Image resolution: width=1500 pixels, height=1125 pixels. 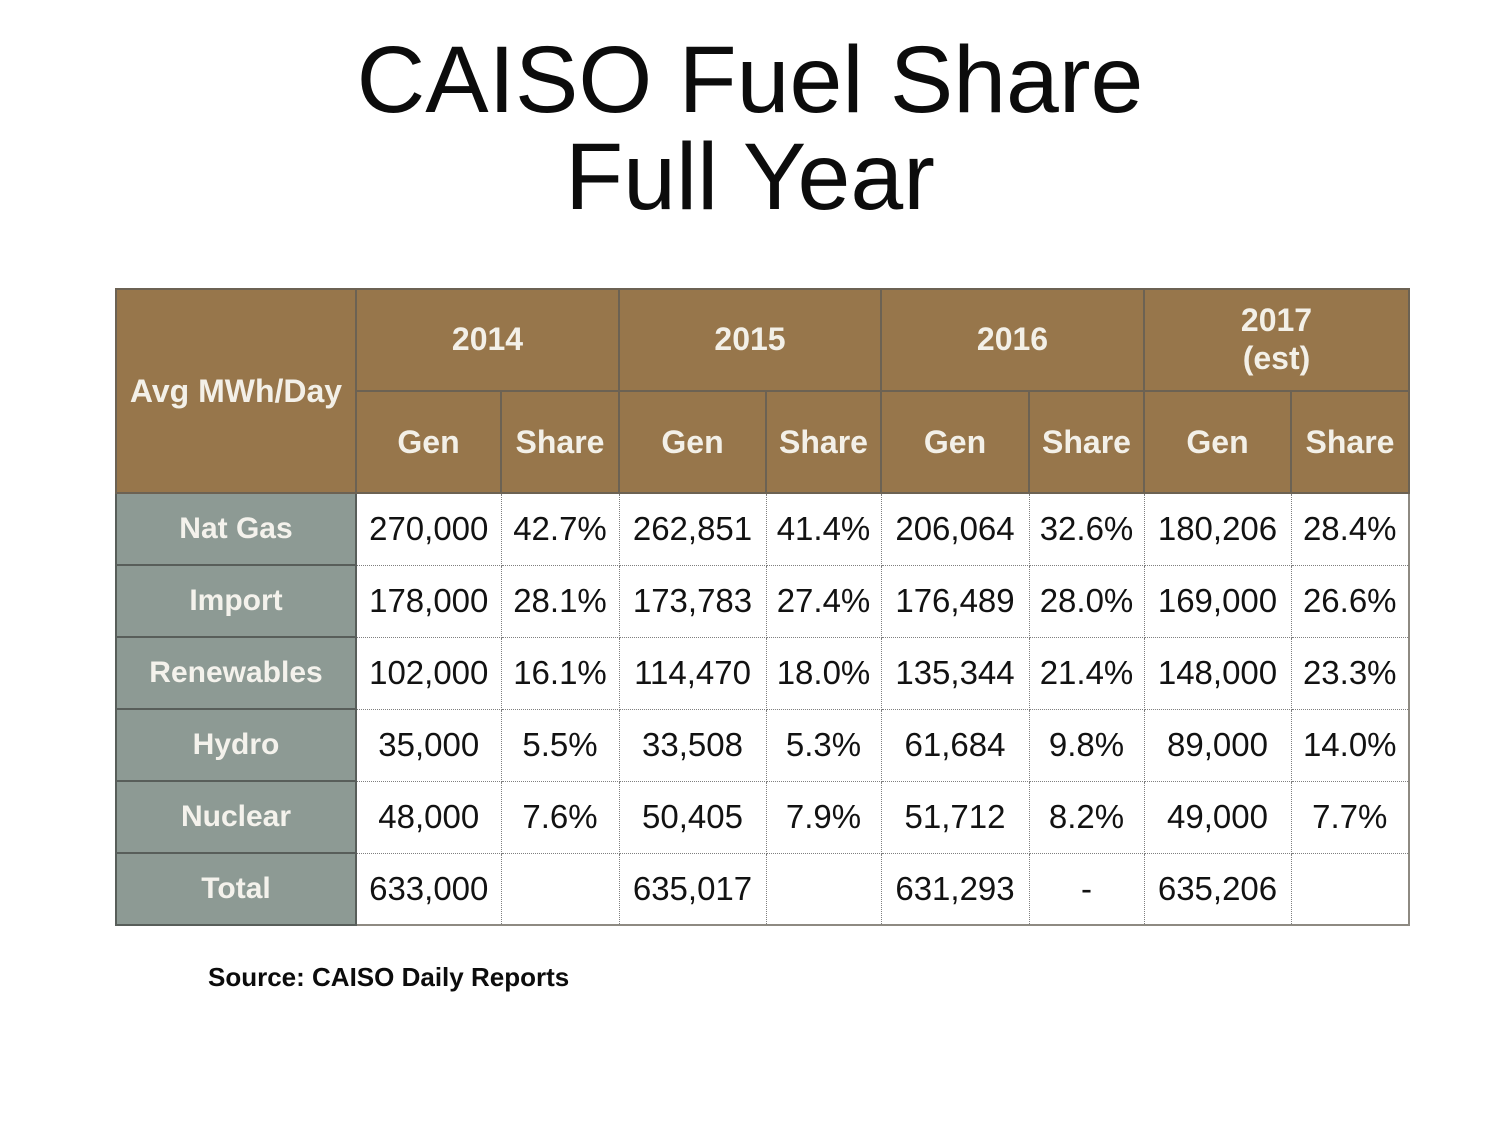 I want to click on data-cell: 148,000, so click(x=1217, y=673).